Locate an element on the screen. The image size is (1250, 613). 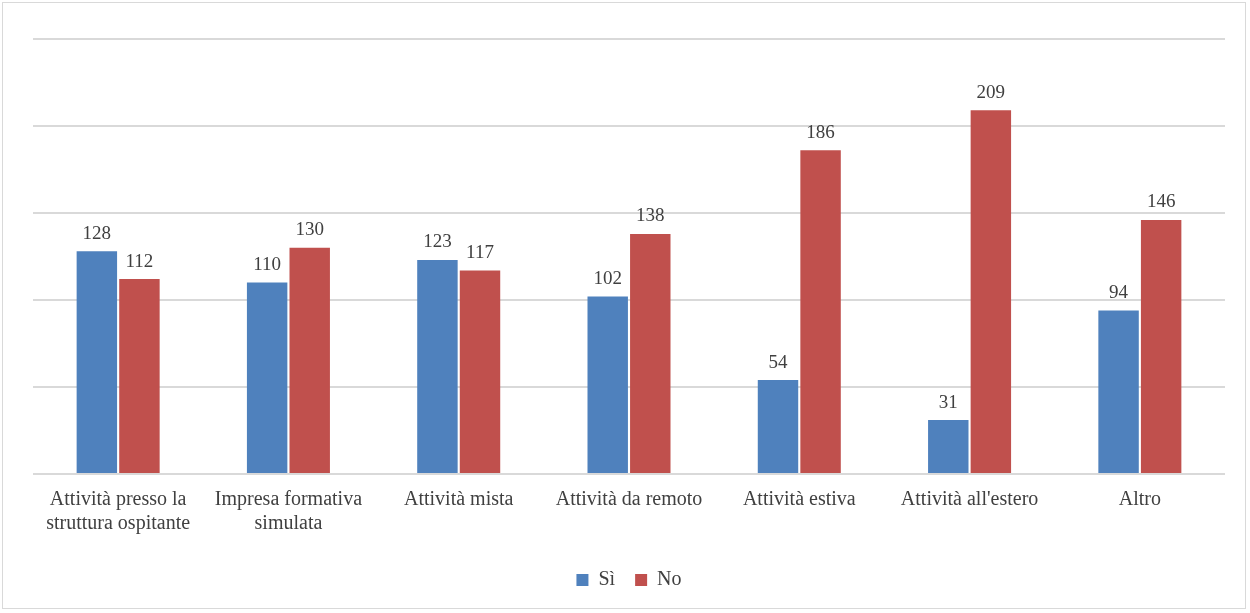
data-label: 128 is located at coordinates (97, 232).